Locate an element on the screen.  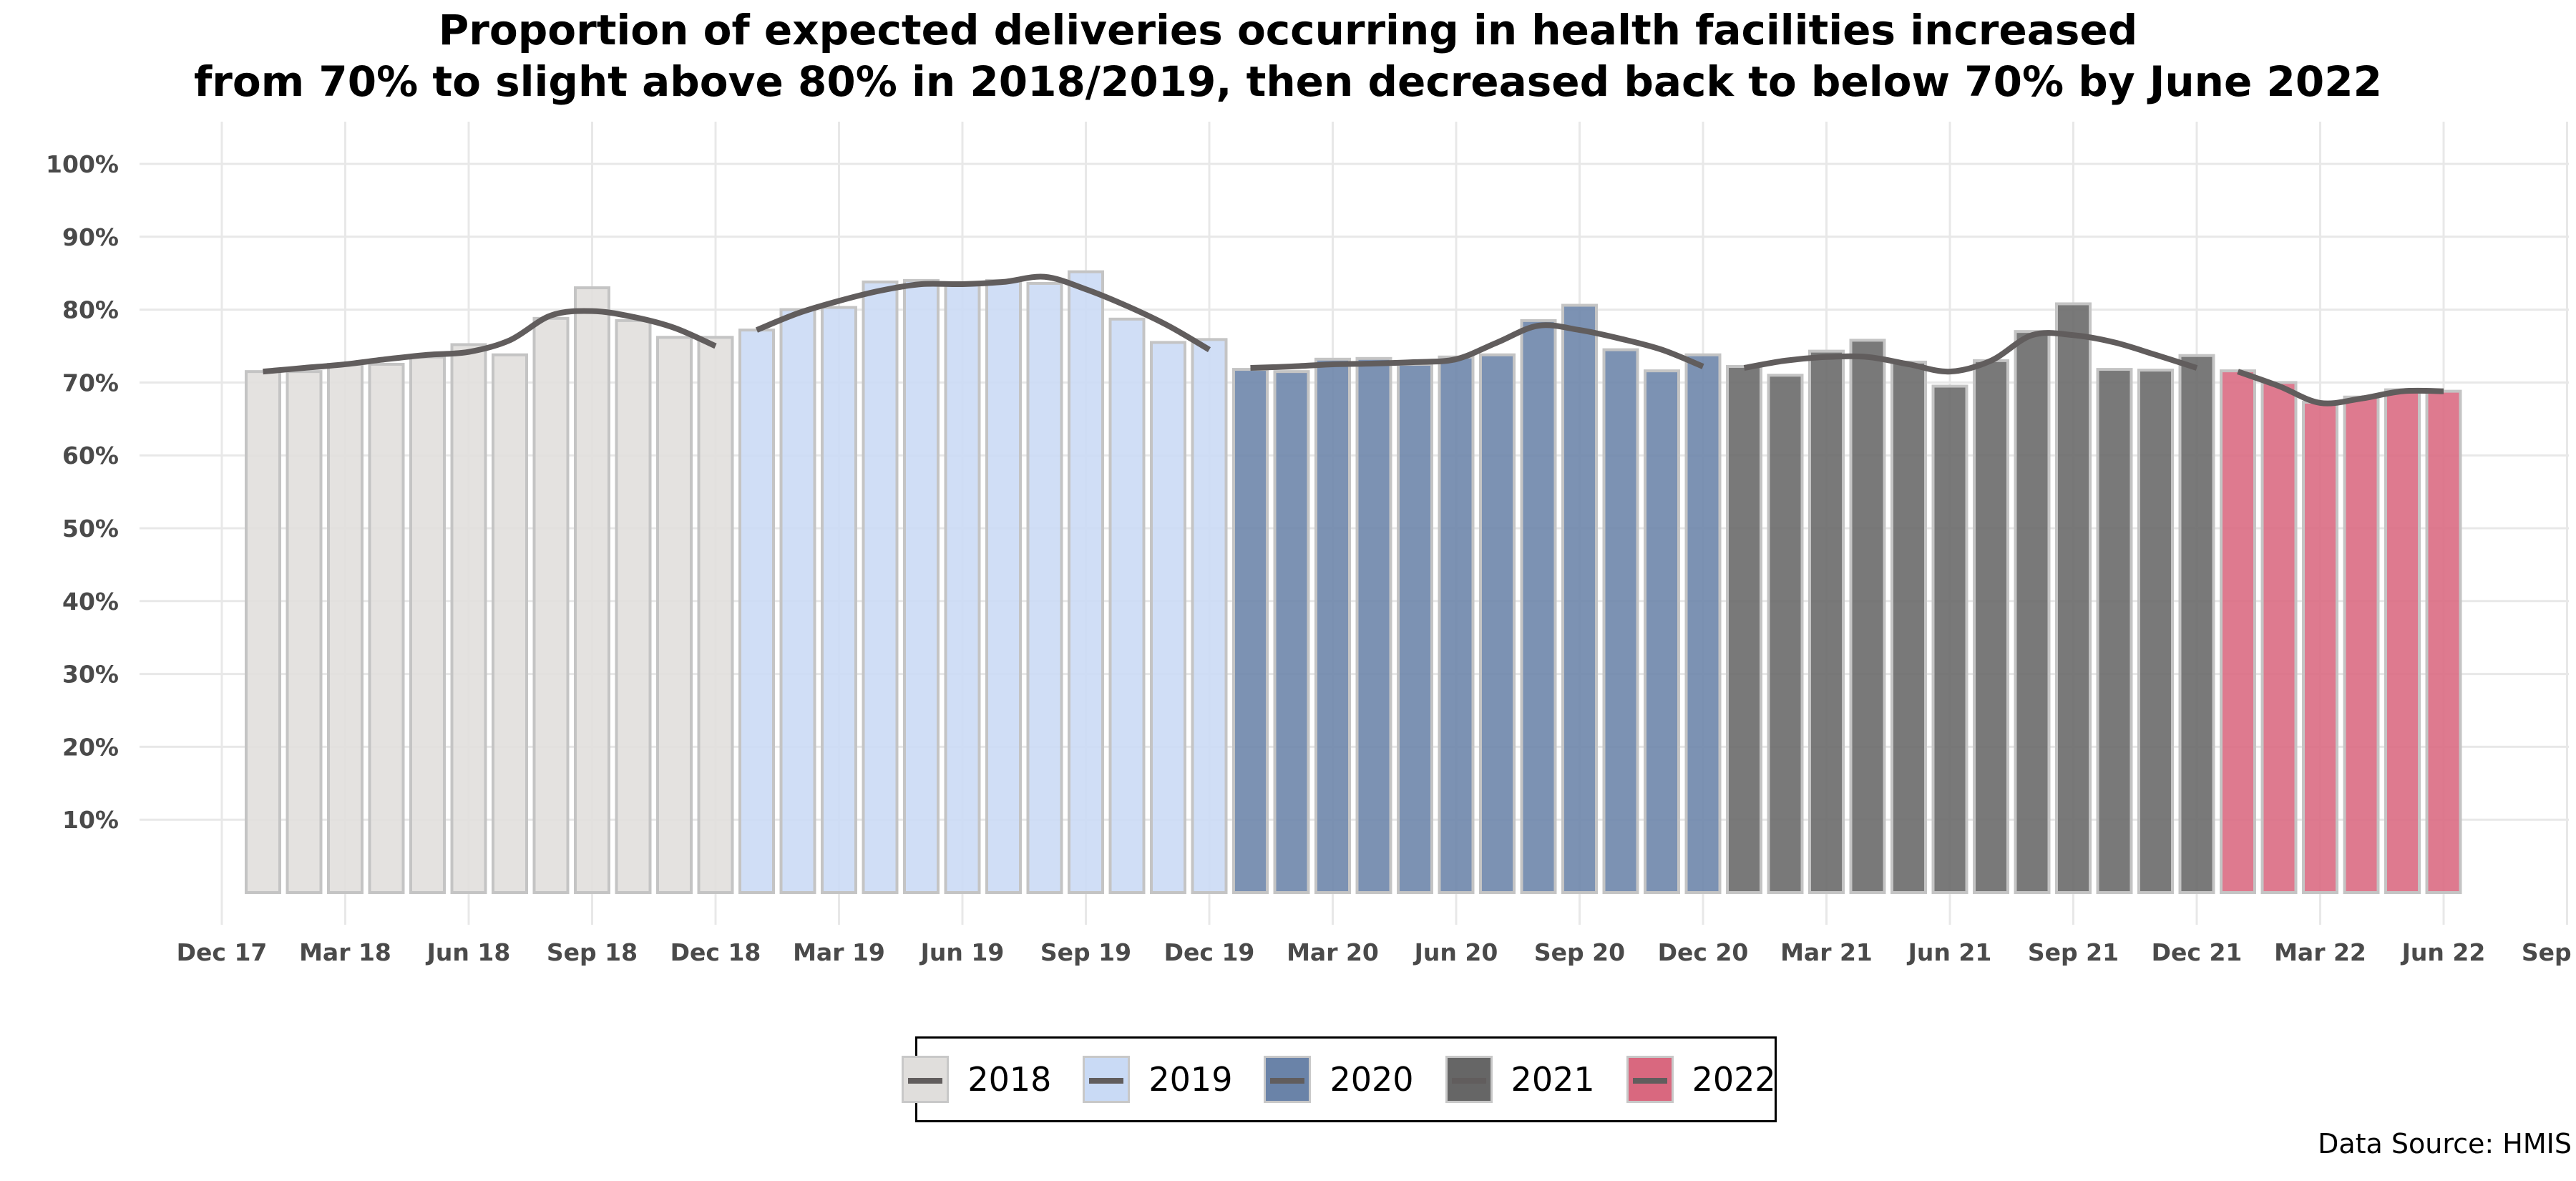
x-tick-label: Dec 17 is located at coordinates (222, 952).